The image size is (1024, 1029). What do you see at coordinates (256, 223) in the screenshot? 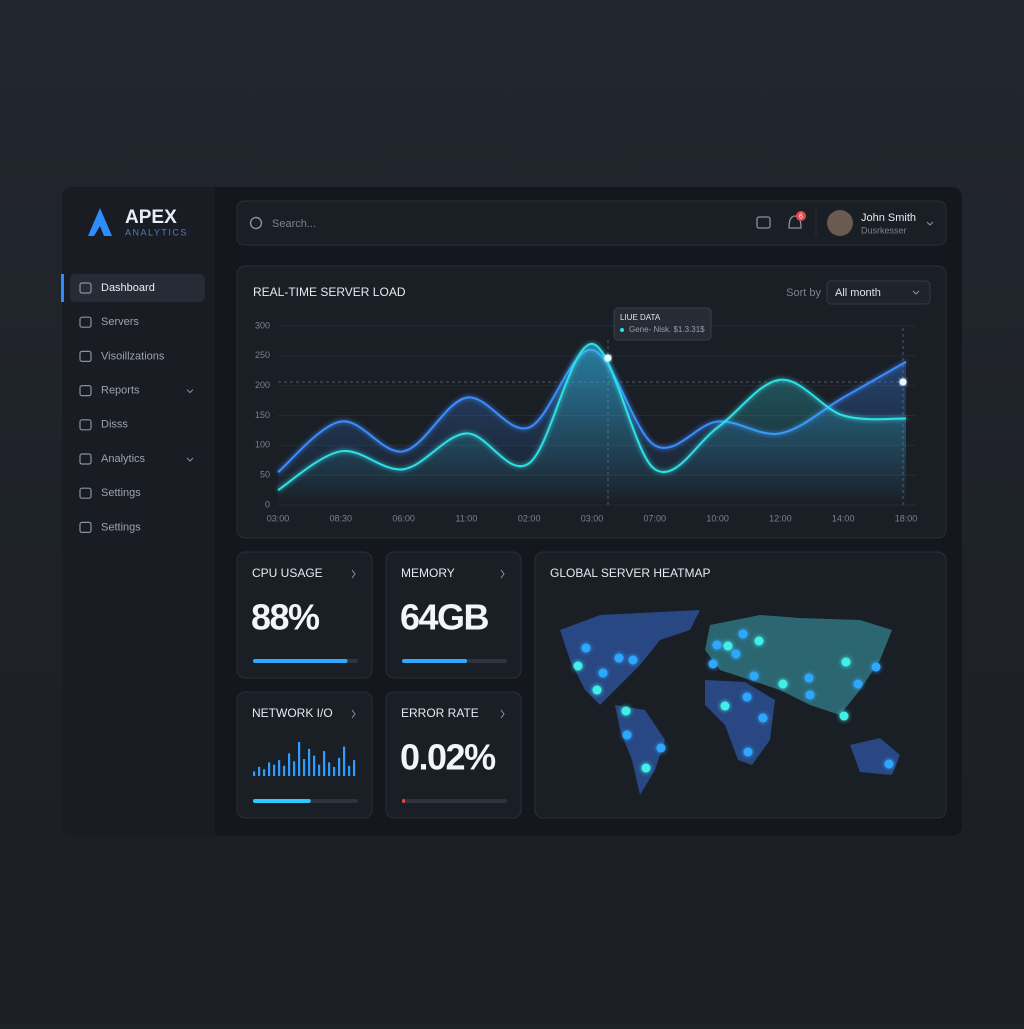
I see `search-icon` at bounding box center [256, 223].